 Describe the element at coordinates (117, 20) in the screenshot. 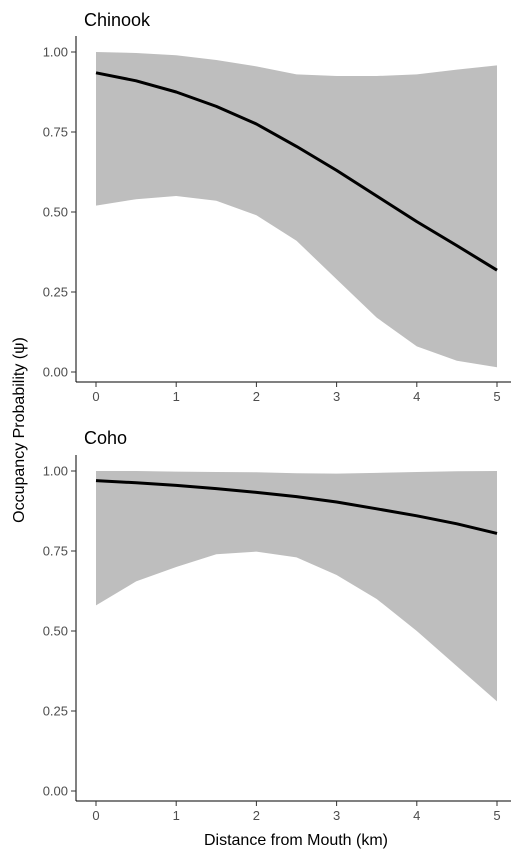

I see `panel-title: Chinook` at that location.